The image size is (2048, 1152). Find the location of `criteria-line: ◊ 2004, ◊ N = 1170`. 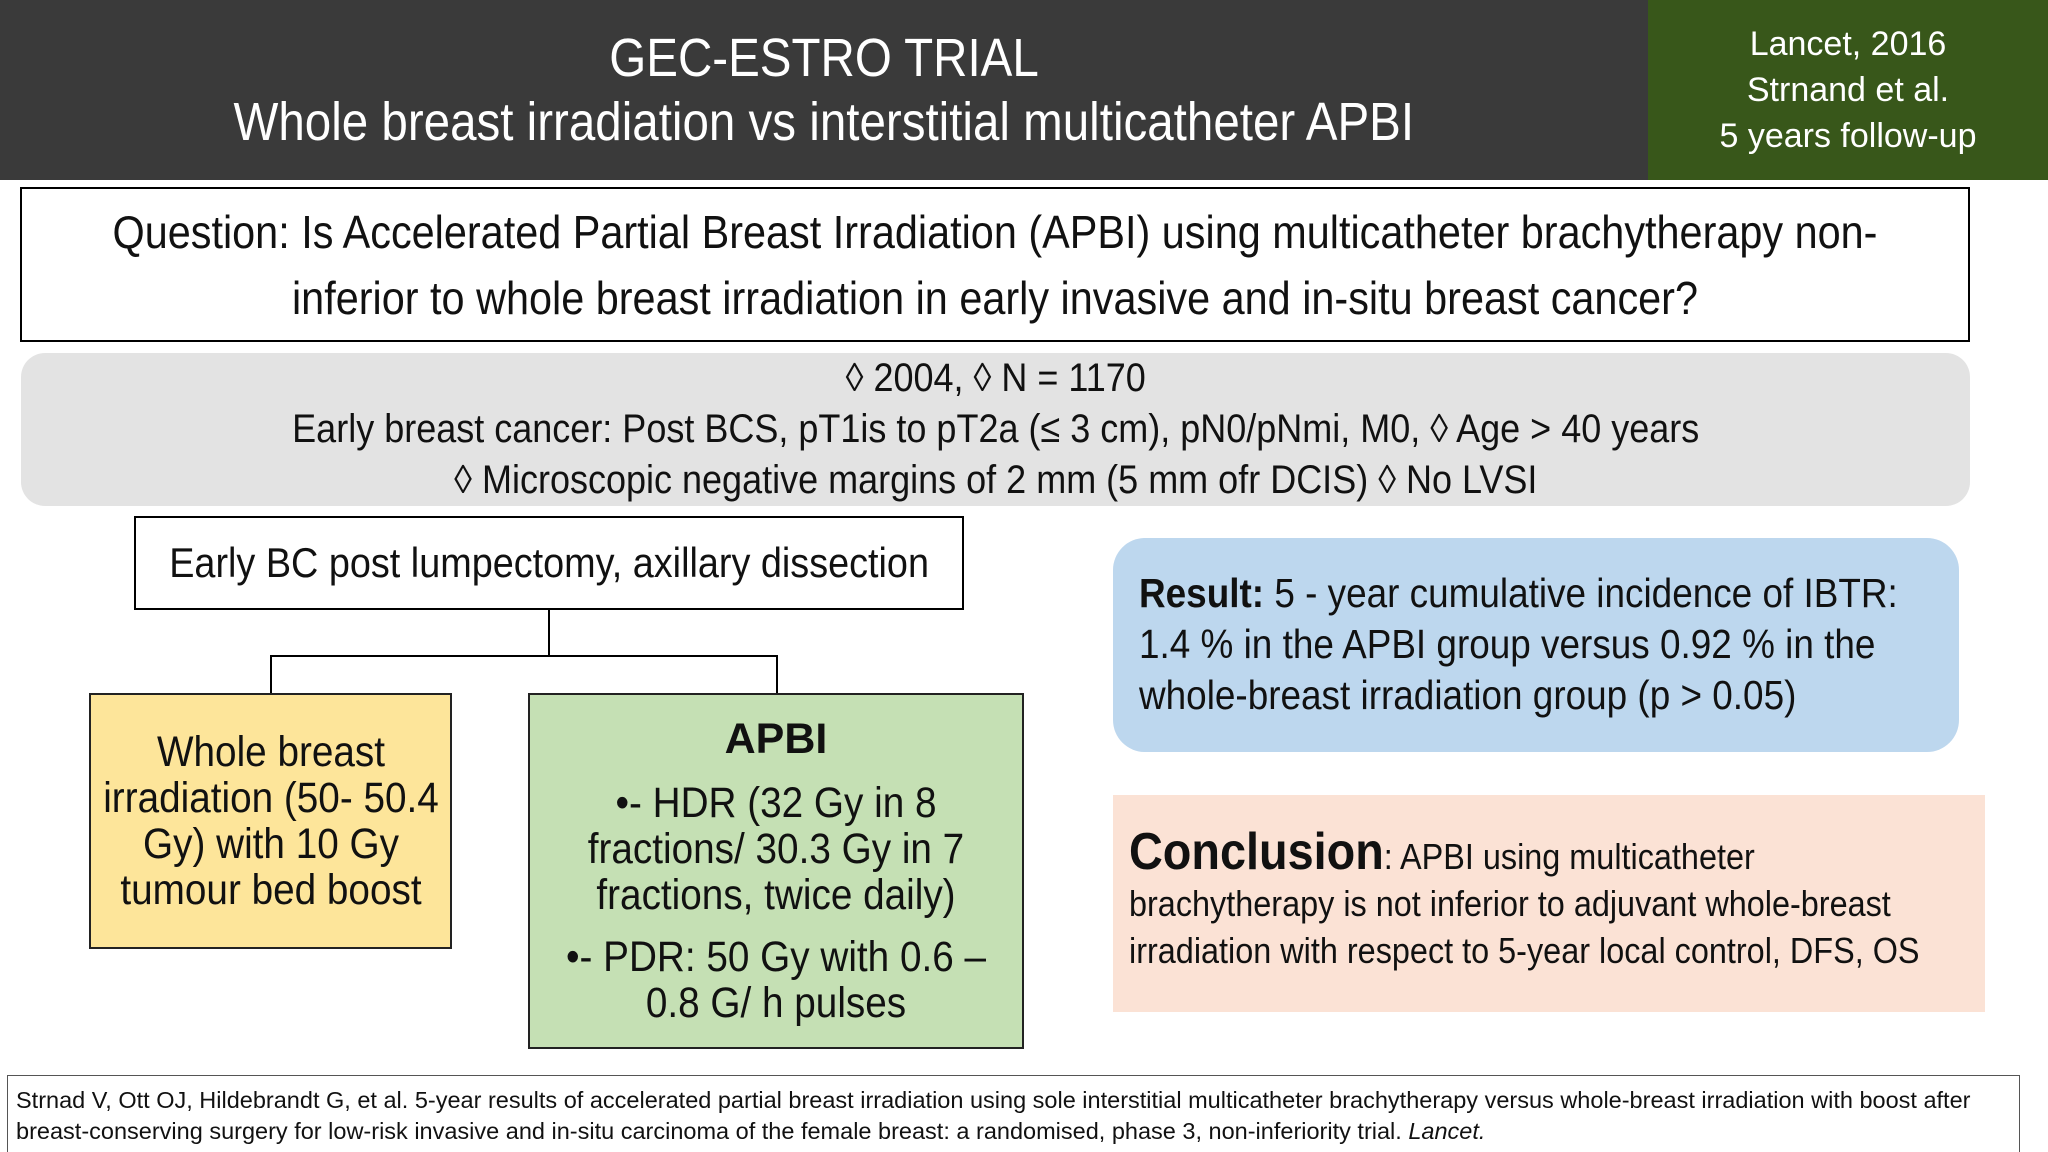

criteria-line: ◊ 2004, ◊ N = 1170 is located at coordinates (995, 378).